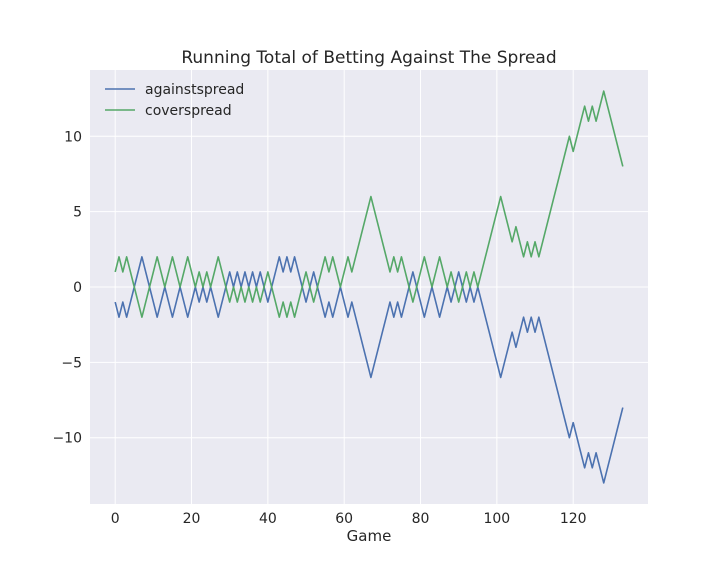 This screenshot has width=720, height=576. I want to click on legend-label-coverspread: coverspread, so click(188, 111).